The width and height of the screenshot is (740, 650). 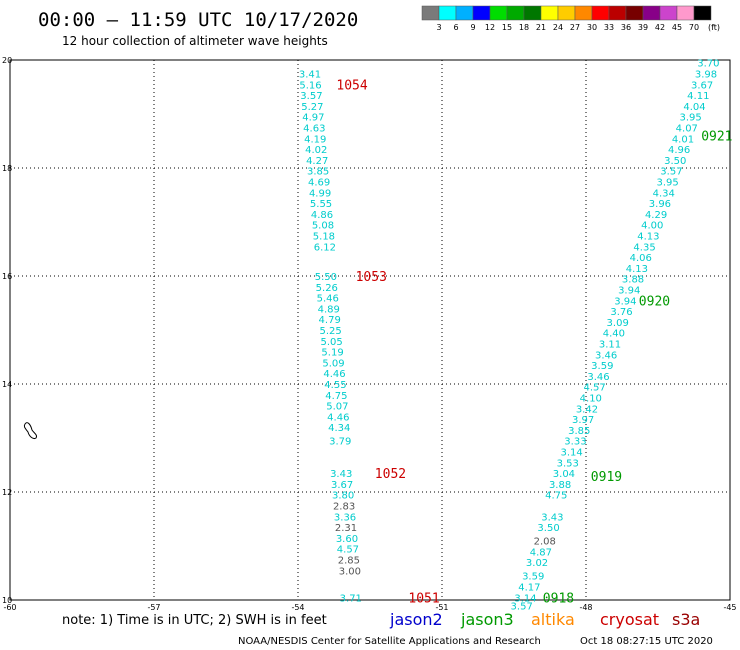 I want to click on swh-data-point: 4.69, so click(x=319, y=183).